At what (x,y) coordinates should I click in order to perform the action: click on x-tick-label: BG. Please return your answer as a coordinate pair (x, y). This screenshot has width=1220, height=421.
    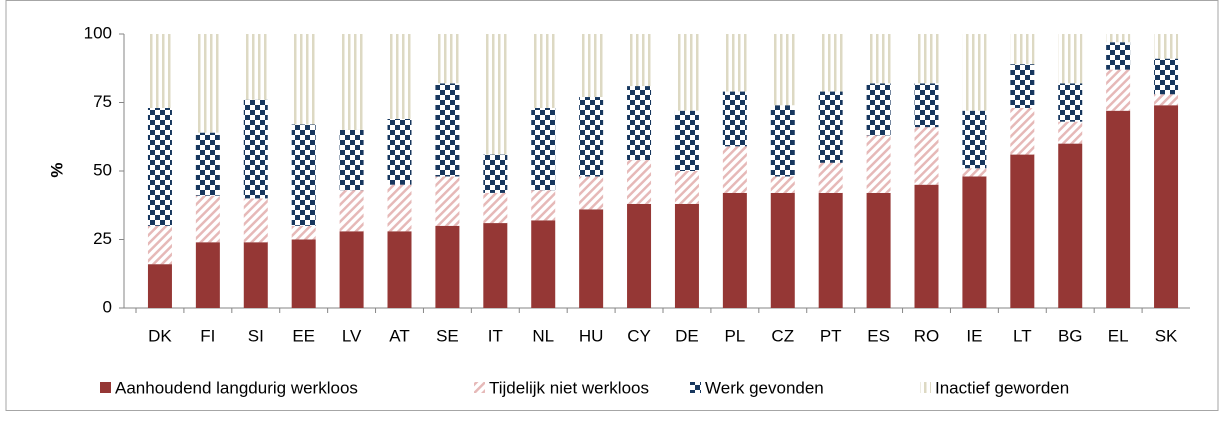
    Looking at the image, I should click on (1070, 335).